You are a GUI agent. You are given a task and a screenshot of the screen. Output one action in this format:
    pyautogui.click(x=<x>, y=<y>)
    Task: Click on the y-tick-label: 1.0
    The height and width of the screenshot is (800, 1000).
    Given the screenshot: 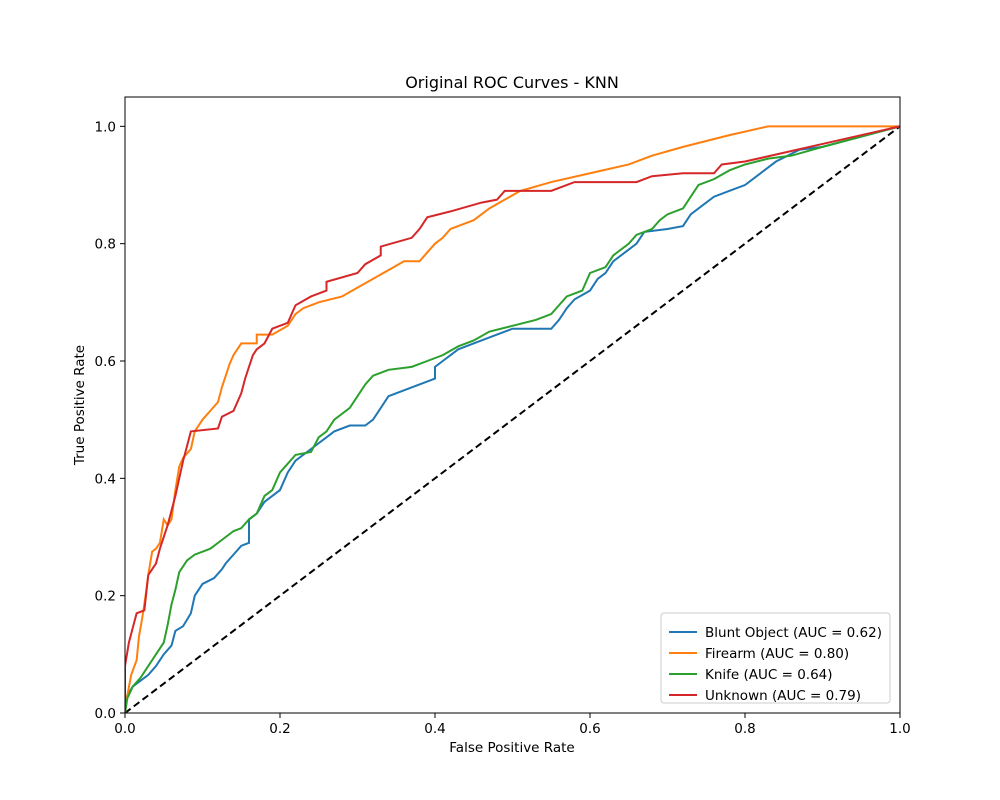 What is the action you would take?
    pyautogui.click(x=105, y=127)
    